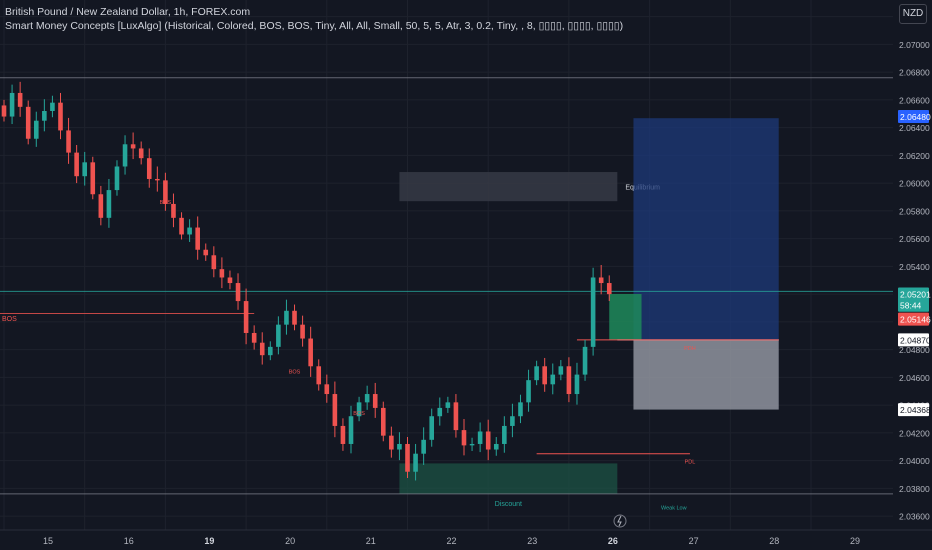  I want to click on price-tick-label: 2.04200, so click(914, 433).